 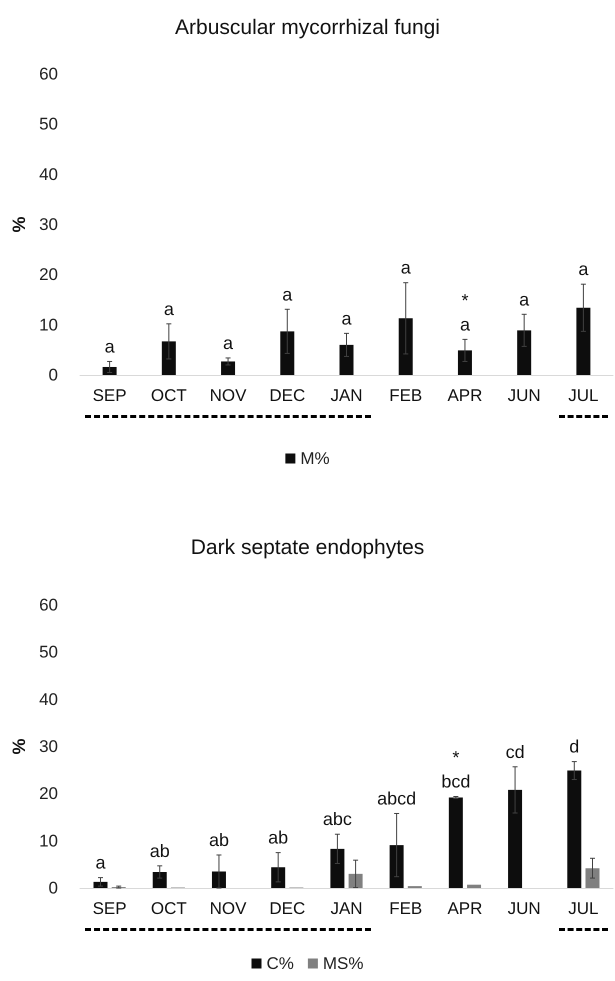 What do you see at coordinates (396, 798) in the screenshot?
I see `data-label: abcd` at bounding box center [396, 798].